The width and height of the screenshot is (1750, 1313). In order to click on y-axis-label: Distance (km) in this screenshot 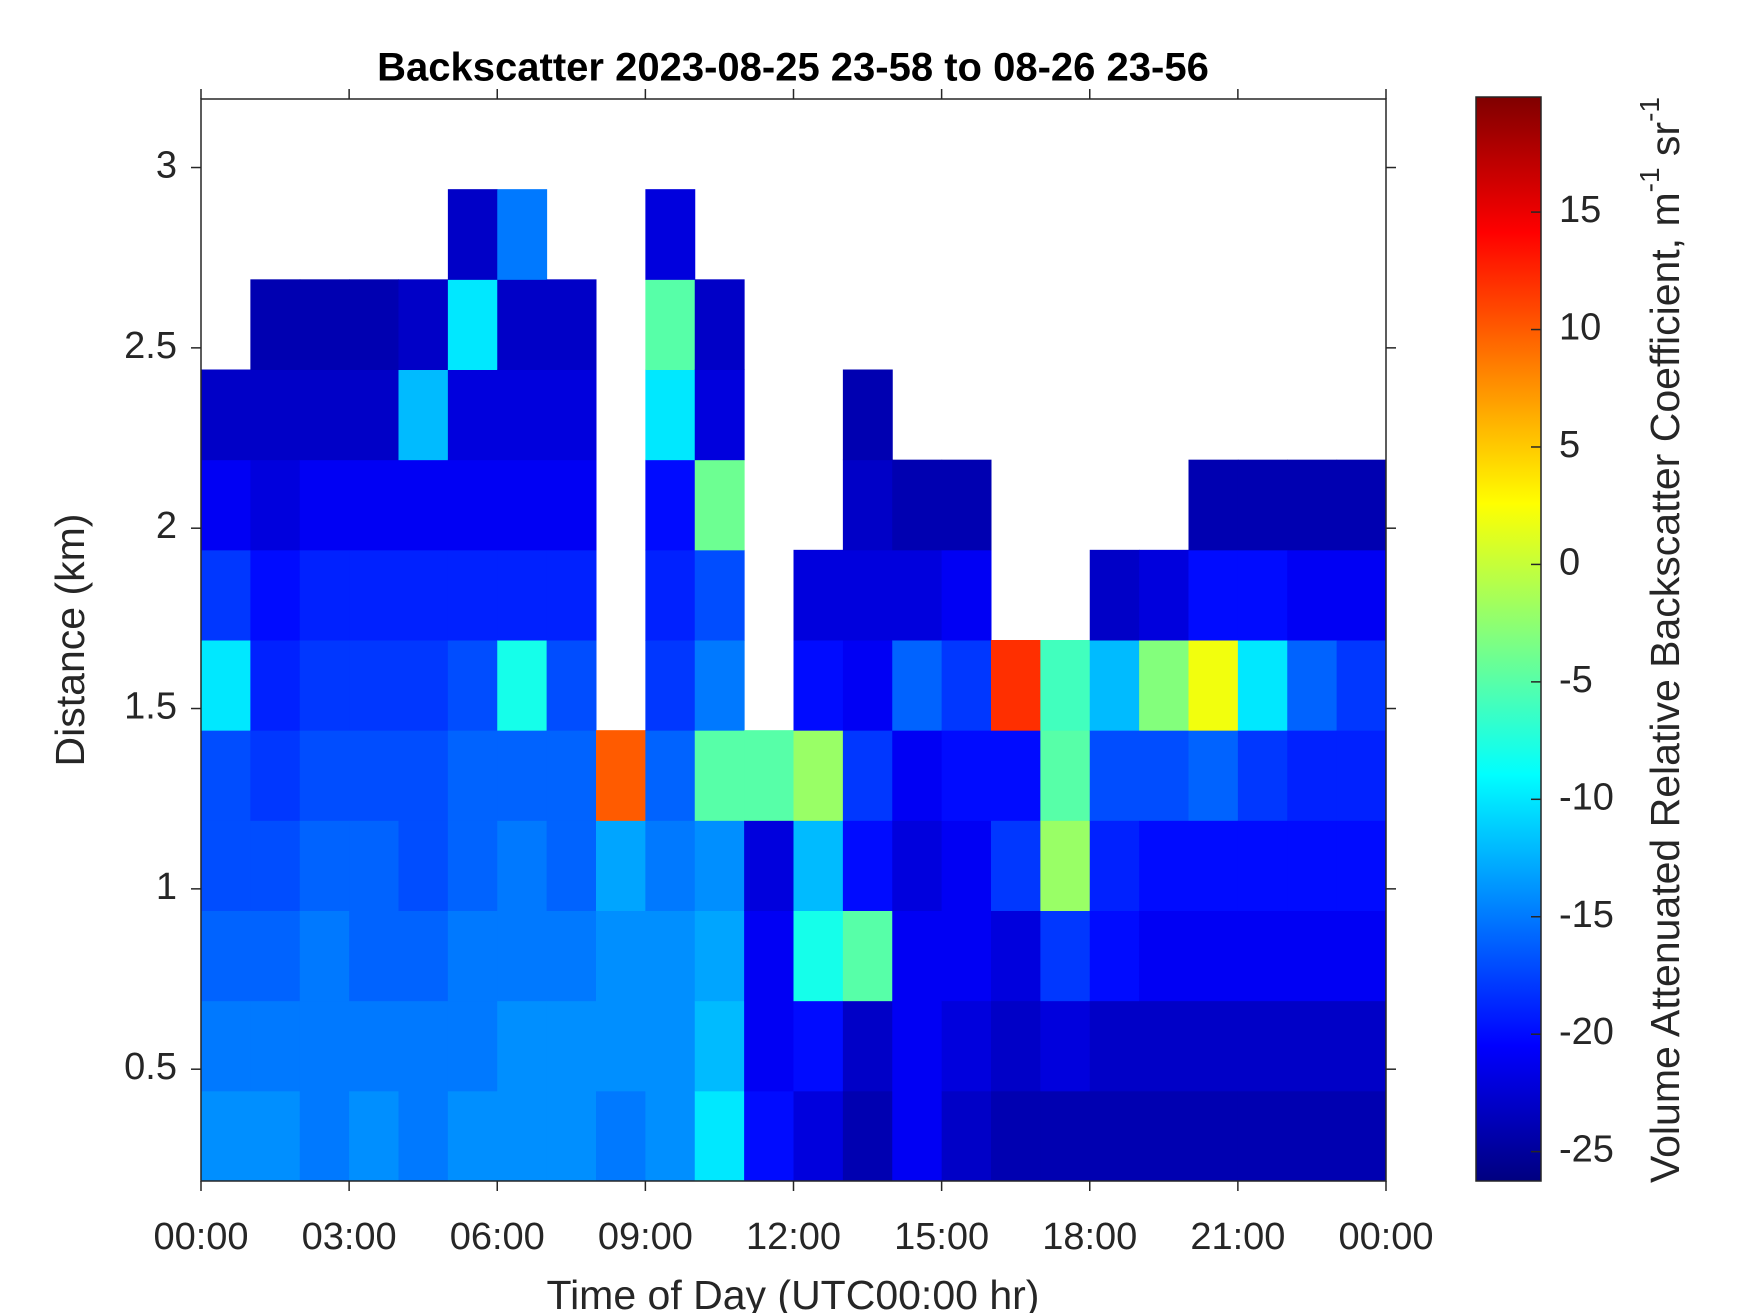, I will do `click(70, 640)`.